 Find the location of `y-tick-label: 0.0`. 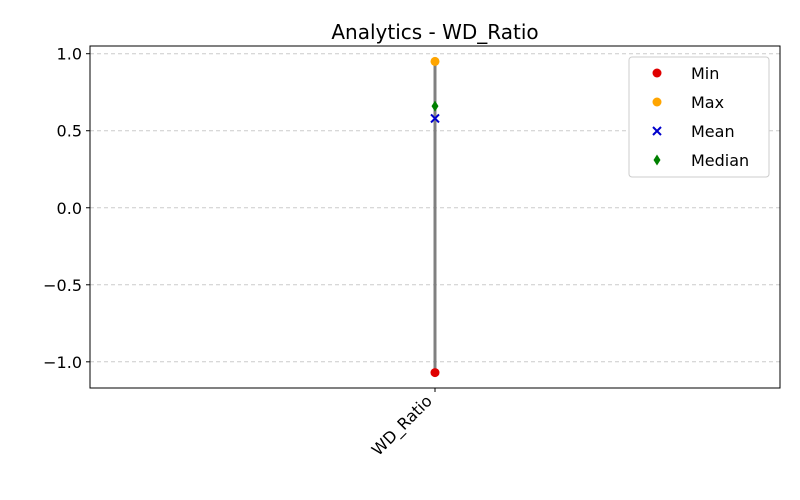

y-tick-label: 0.0 is located at coordinates (69, 208).